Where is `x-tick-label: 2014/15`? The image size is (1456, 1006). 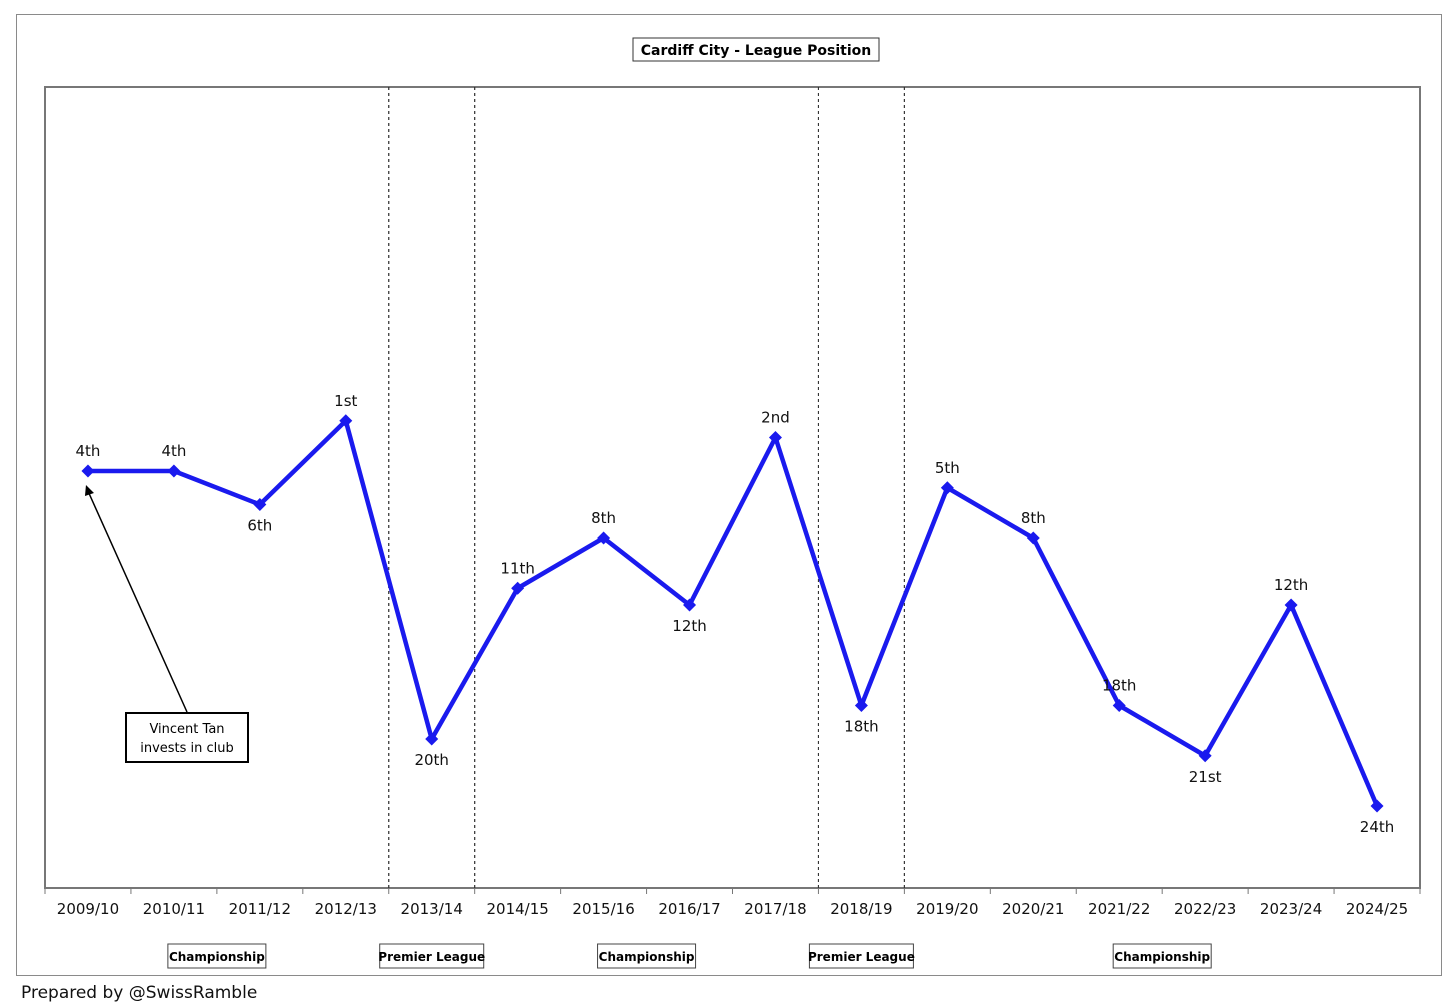 x-tick-label: 2014/15 is located at coordinates (517, 909).